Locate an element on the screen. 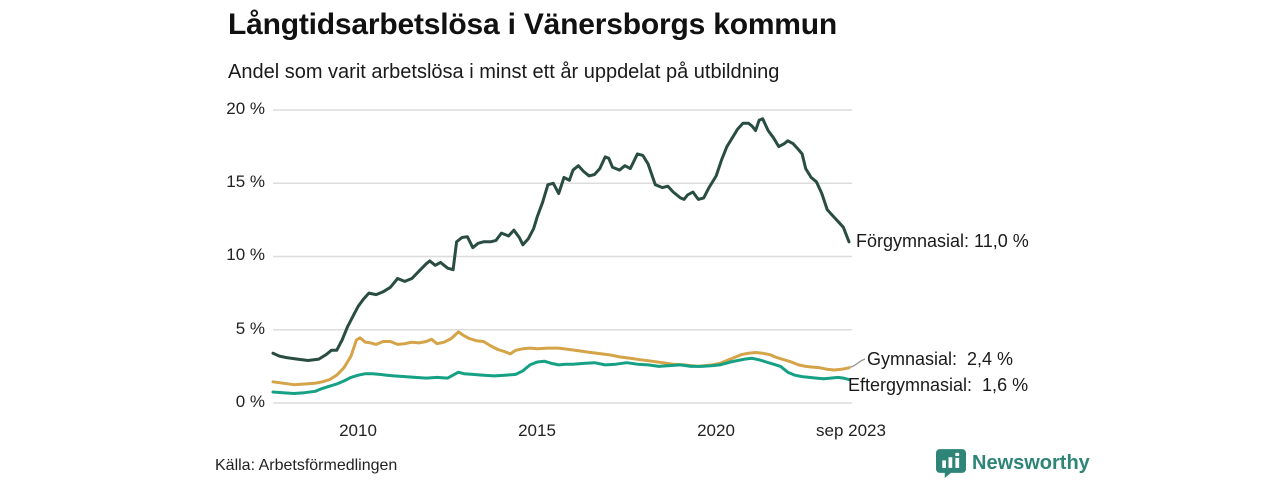 Image resolution: width=1280 pixels, height=480 pixels. y-tick-label: 0 % is located at coordinates (250, 401).